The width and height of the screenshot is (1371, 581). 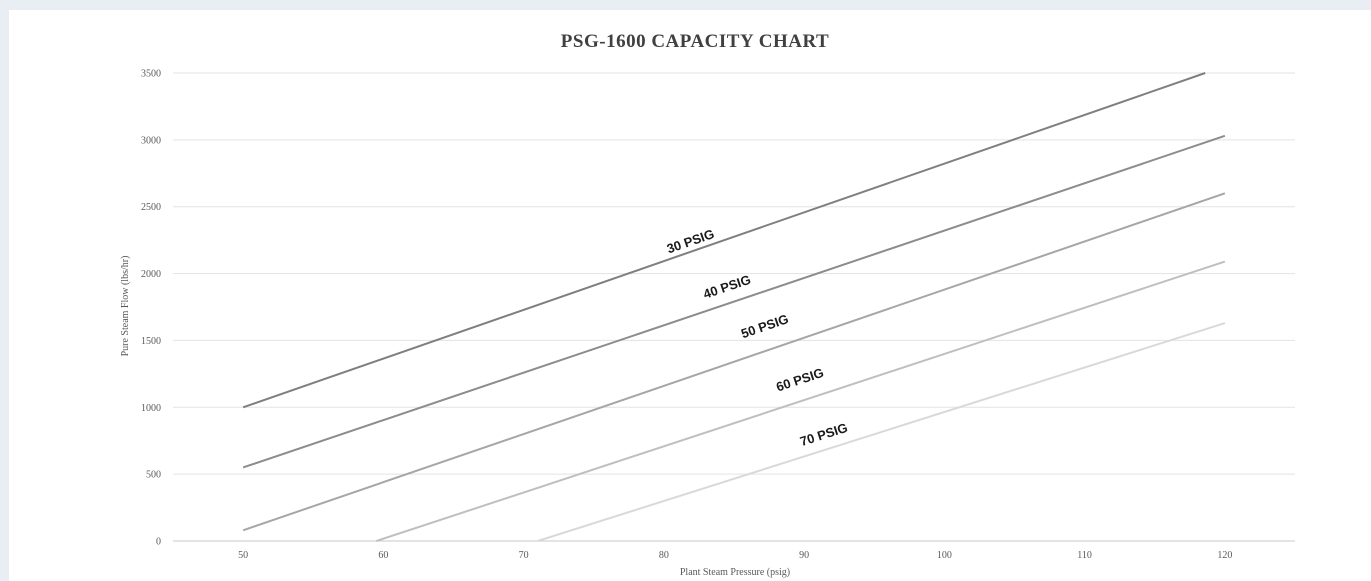 I want to click on y-tick-label: 3500, so click(x=151, y=74).